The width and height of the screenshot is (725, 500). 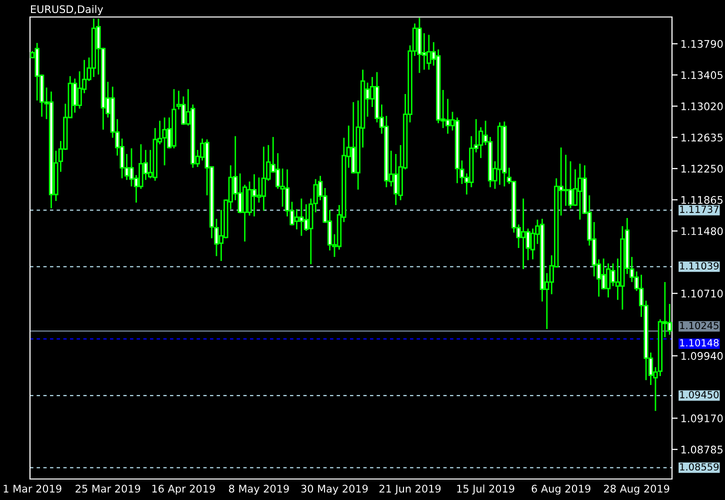 I want to click on ref-line-label: 1.09450, so click(x=699, y=394).